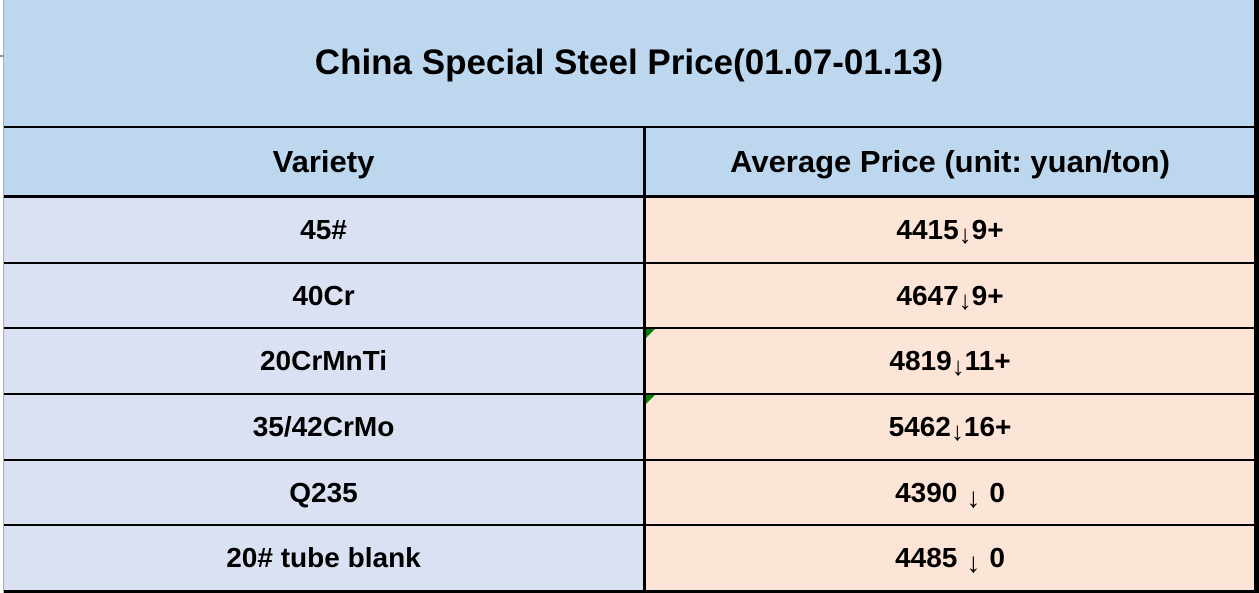  I want to click on price-value: 4819, so click(920, 361).